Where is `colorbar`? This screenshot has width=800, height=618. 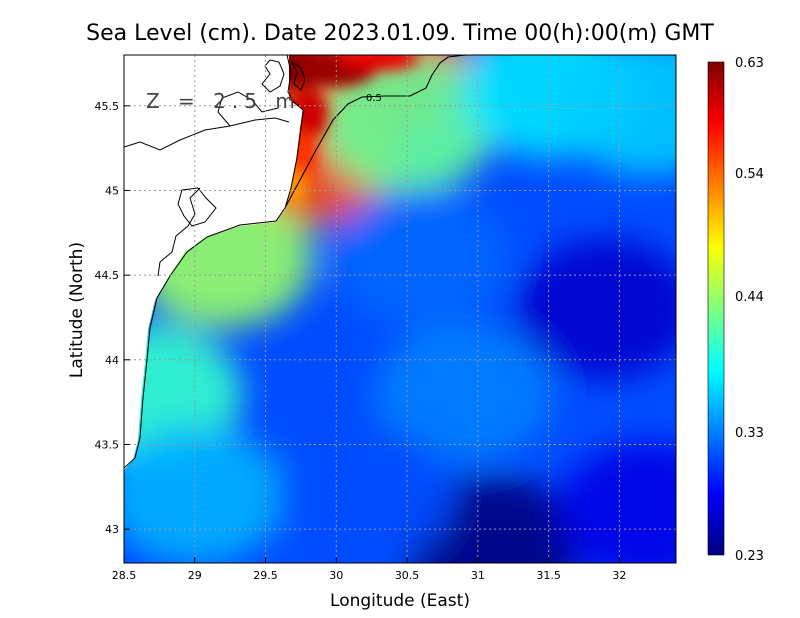
colorbar is located at coordinates (716, 308).